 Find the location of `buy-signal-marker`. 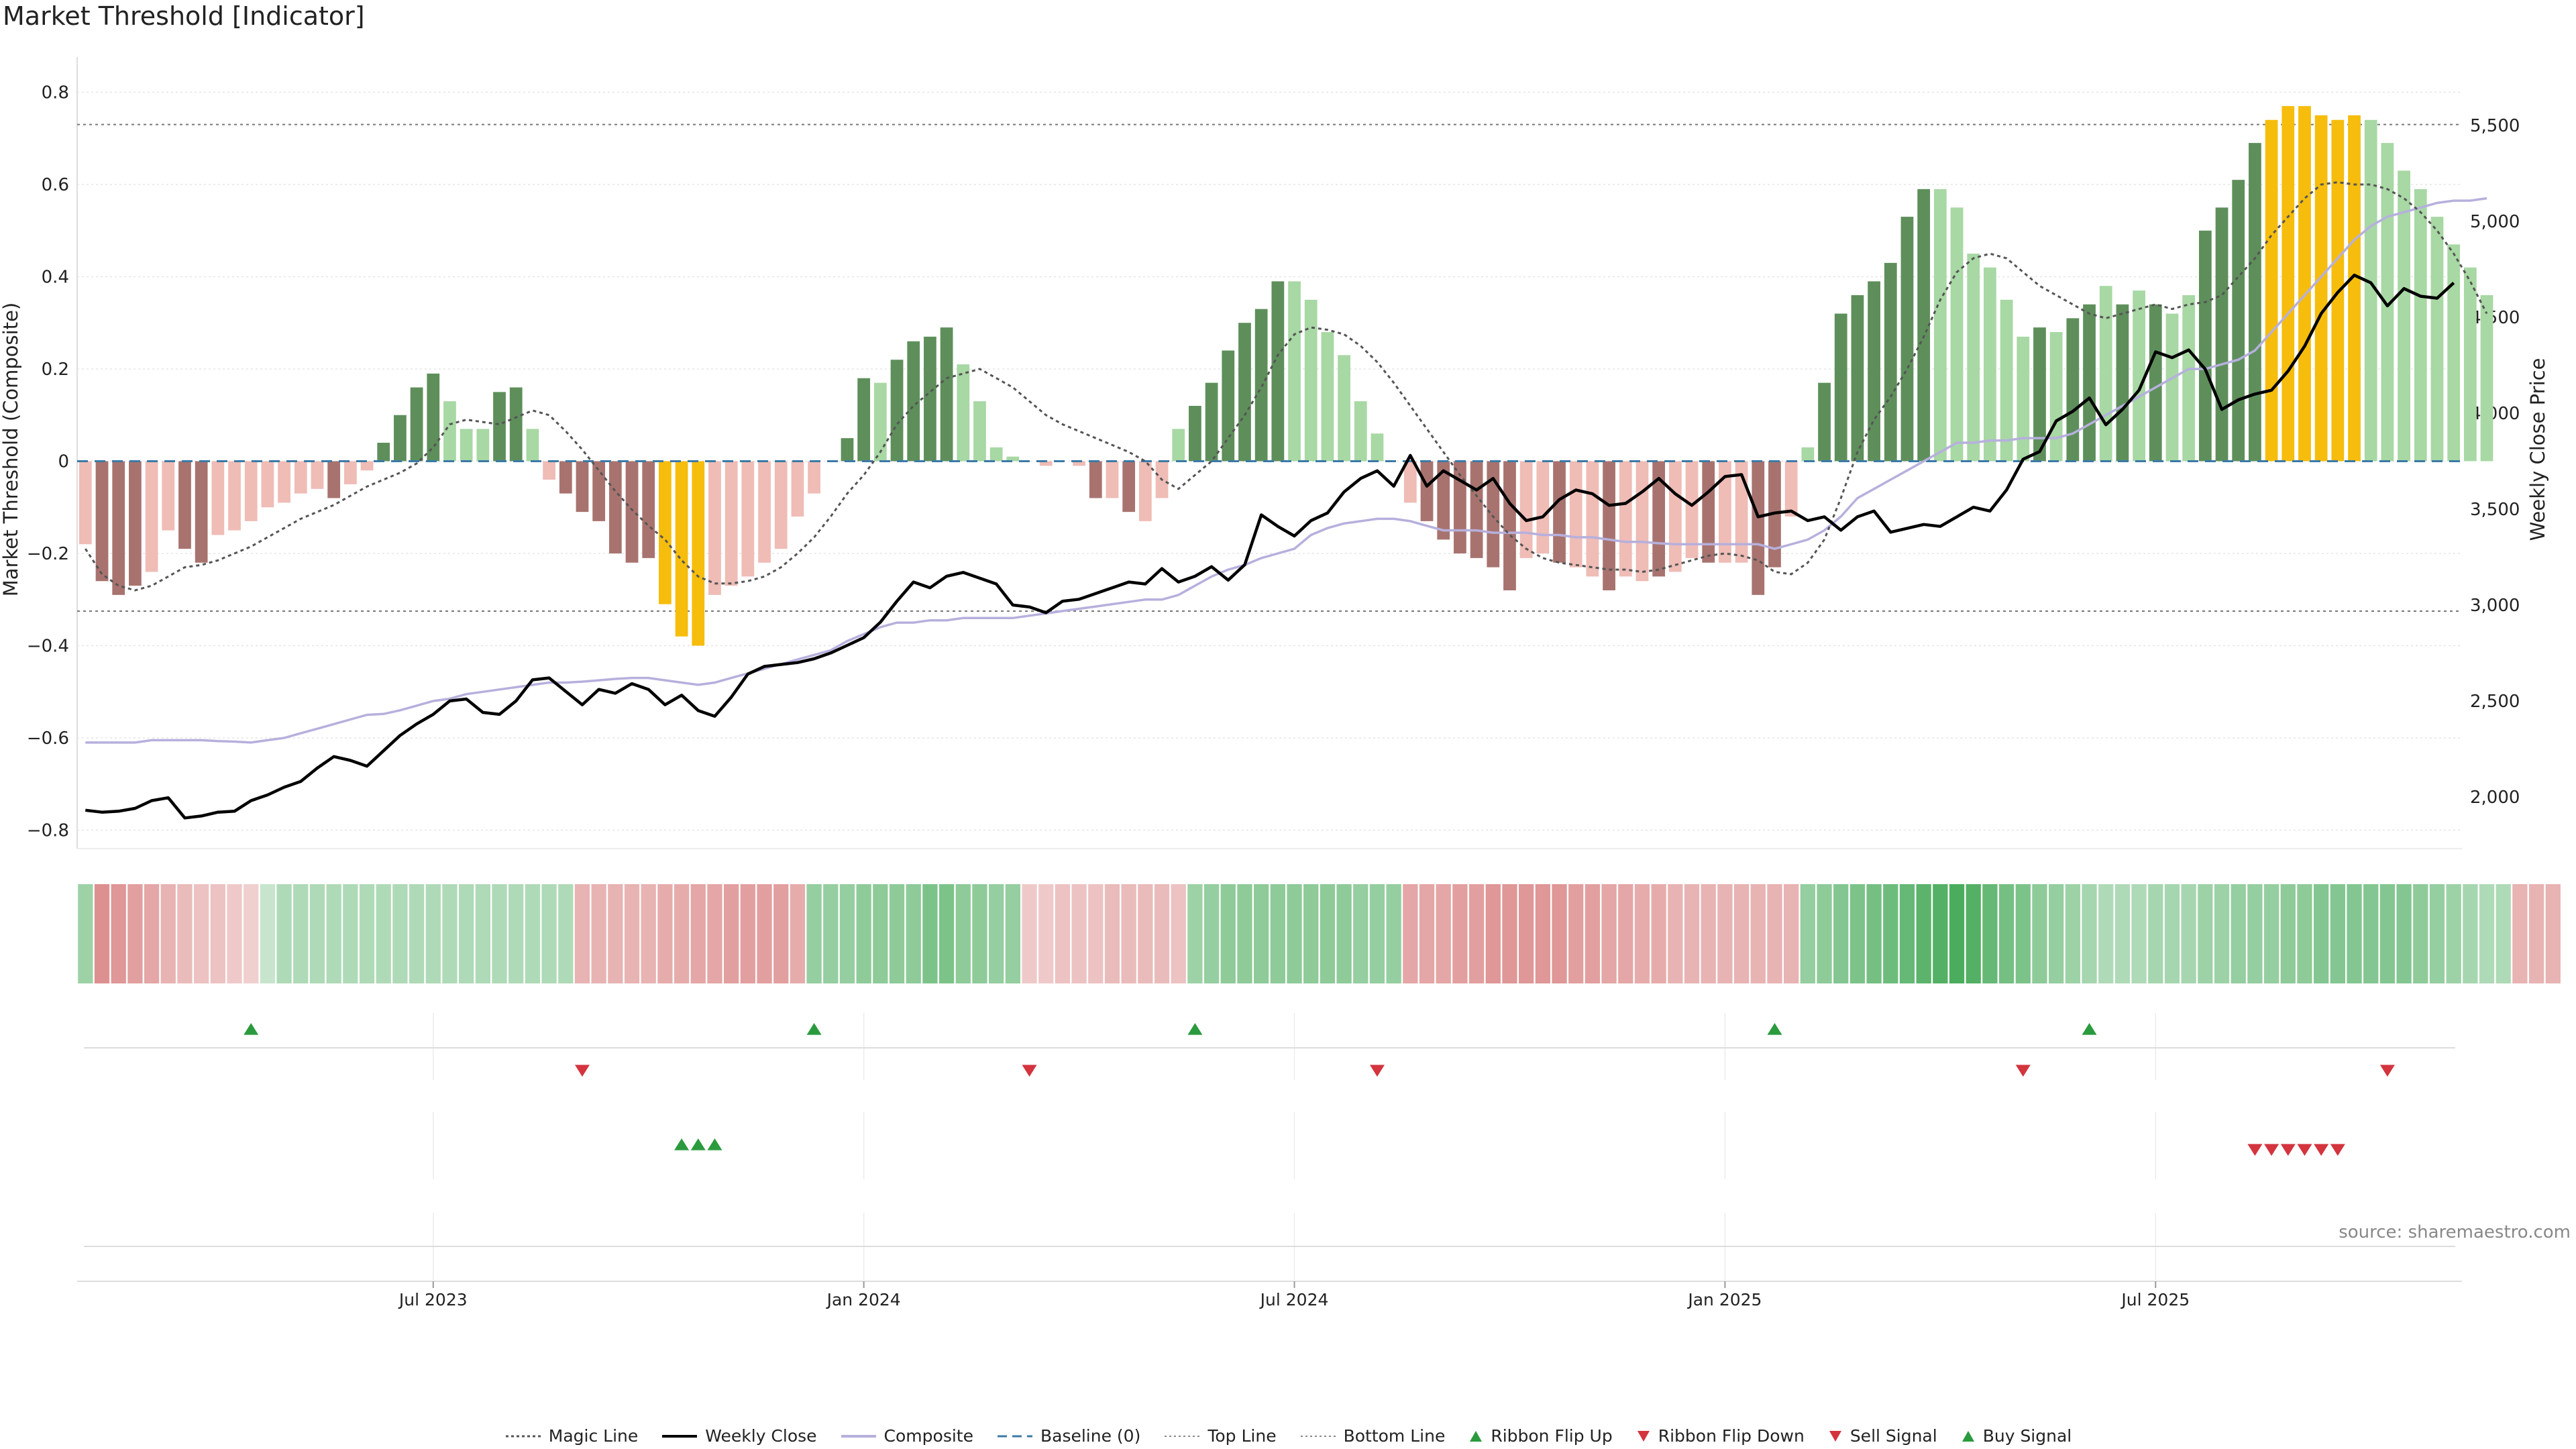

buy-signal-marker is located at coordinates (698, 1144).